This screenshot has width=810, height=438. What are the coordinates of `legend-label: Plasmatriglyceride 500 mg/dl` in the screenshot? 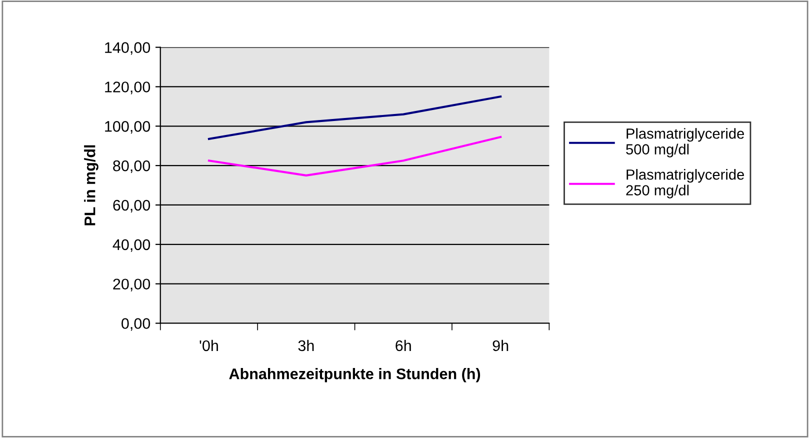 It's located at (685, 143).